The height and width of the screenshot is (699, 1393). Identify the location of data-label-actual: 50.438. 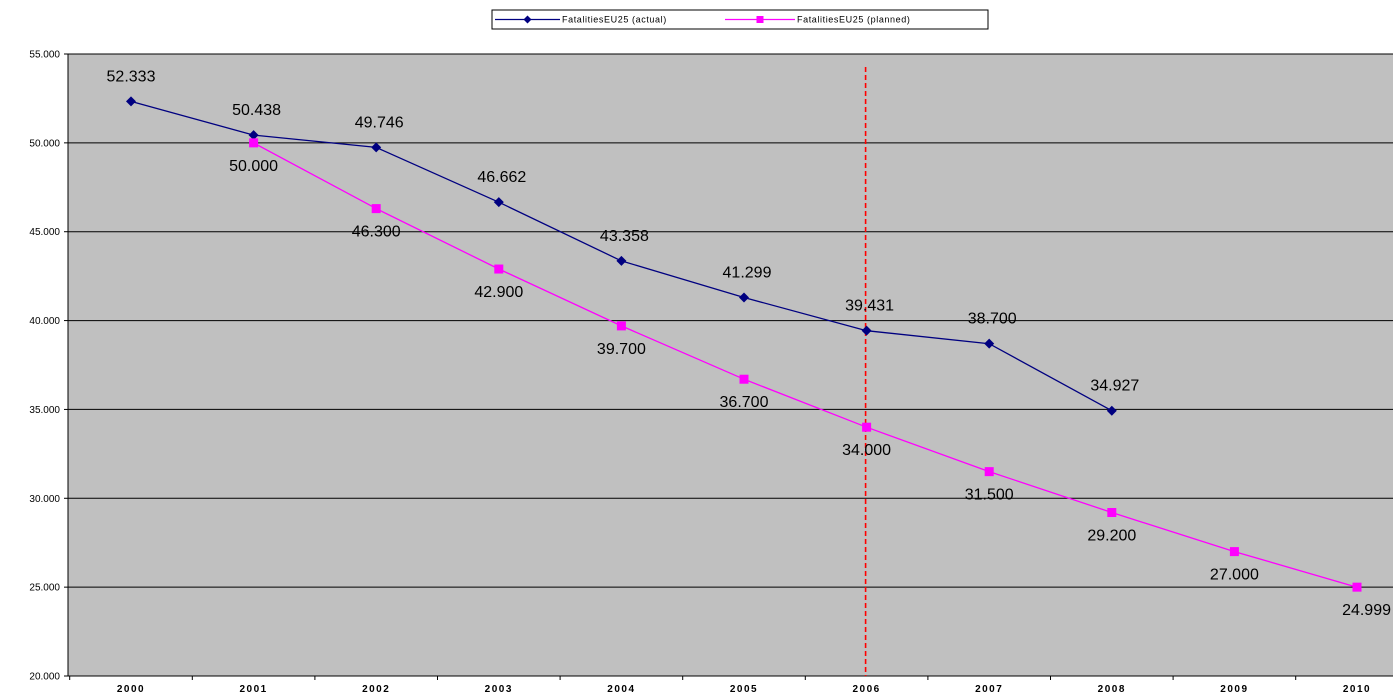
(256, 110).